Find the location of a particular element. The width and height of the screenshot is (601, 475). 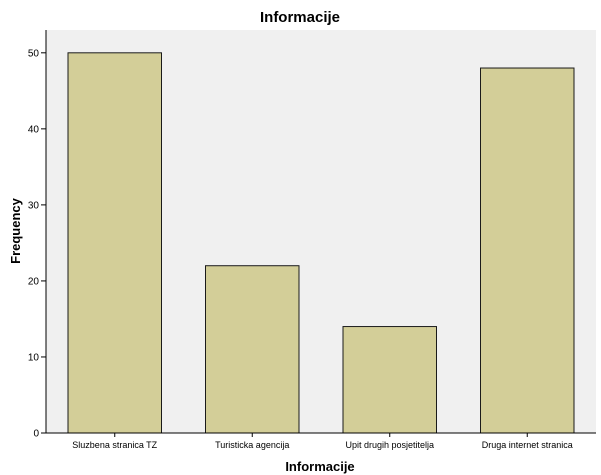

x-tick-label: Upit drugih posjetitelja is located at coordinates (389, 445).